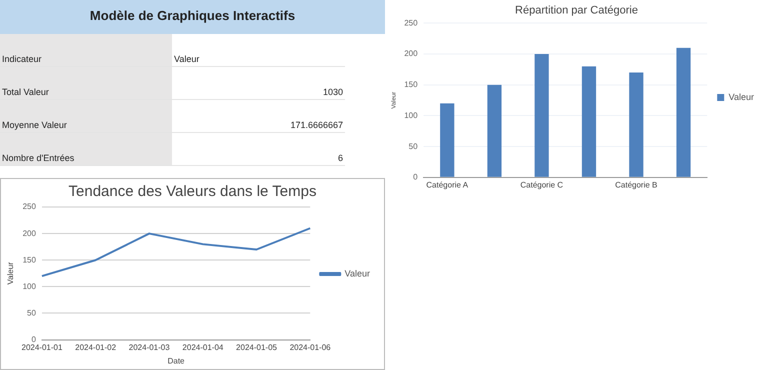 Image resolution: width=768 pixels, height=370 pixels. Describe the element at coordinates (11, 273) in the screenshot. I see `y-axis-title: Valeur` at that location.